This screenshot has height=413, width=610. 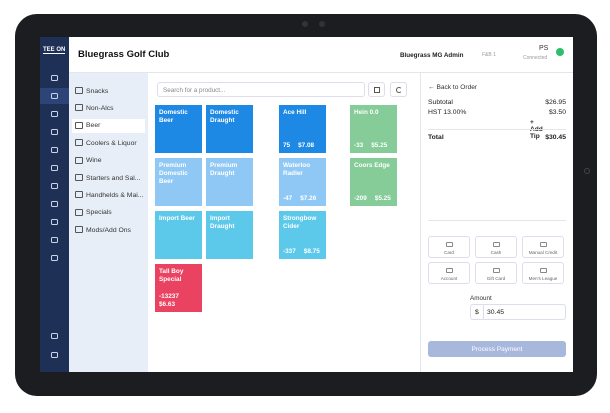 What do you see at coordinates (99, 213) in the screenshot?
I see `category-label: Specials` at bounding box center [99, 213].